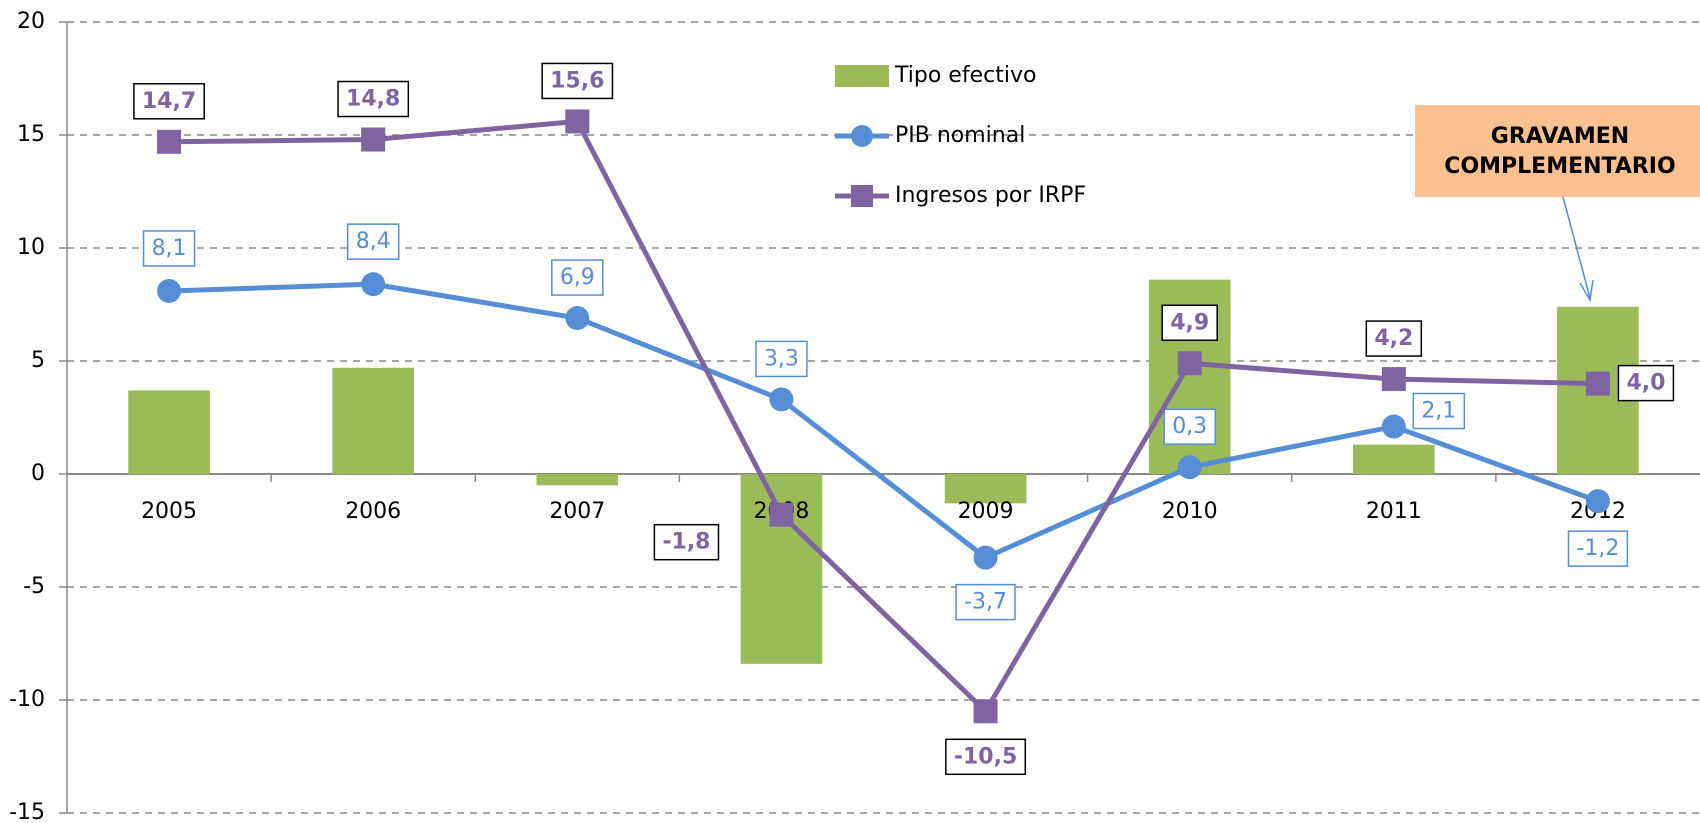 Image resolution: width=1700 pixels, height=823 pixels. I want to click on data-label: 14,7, so click(169, 101).